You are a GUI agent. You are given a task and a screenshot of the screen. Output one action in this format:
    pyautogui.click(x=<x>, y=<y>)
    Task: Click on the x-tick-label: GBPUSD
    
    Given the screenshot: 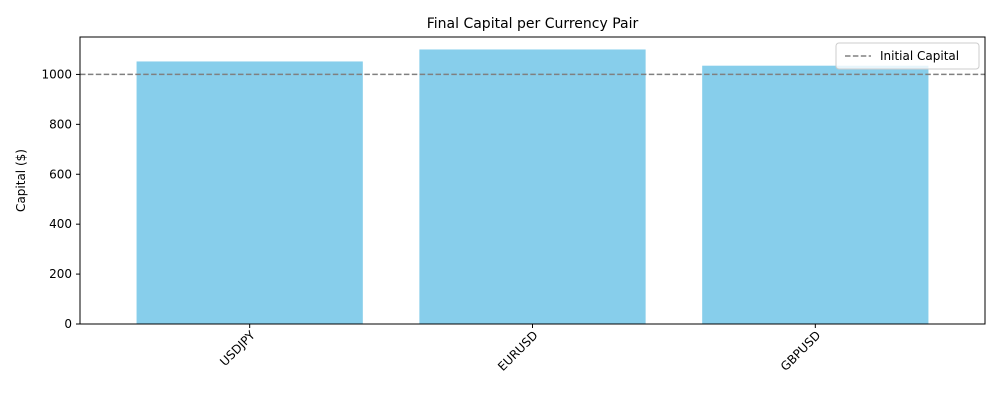 What is the action you would take?
    pyautogui.click(x=801, y=351)
    